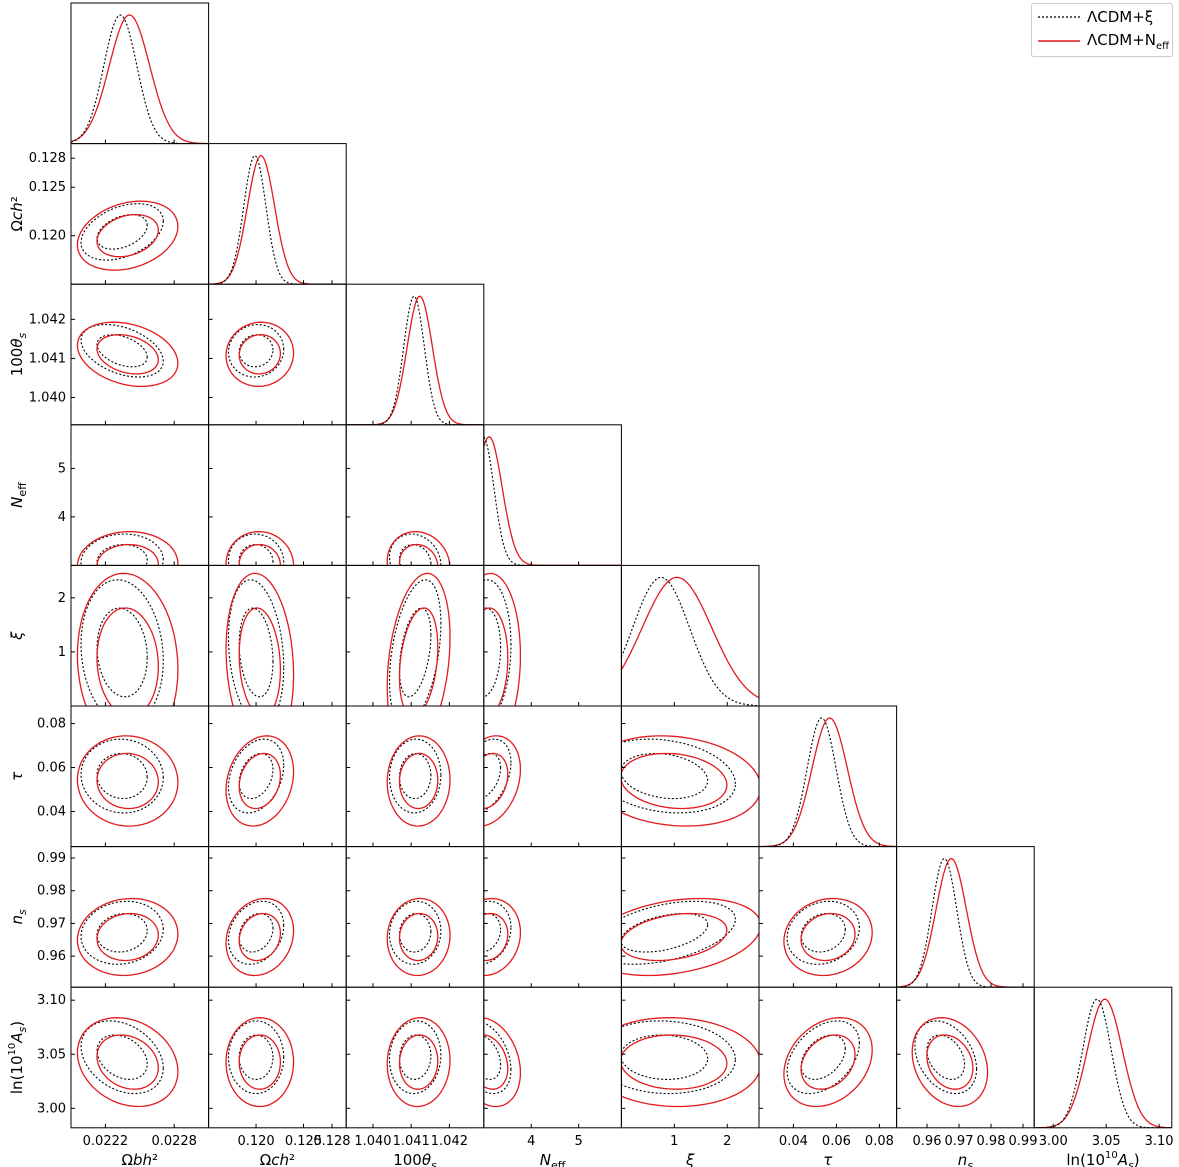 The width and height of the screenshot is (1179, 1167). Describe the element at coordinates (51, 768) in the screenshot. I see `y-tick-label: 0.06` at that location.